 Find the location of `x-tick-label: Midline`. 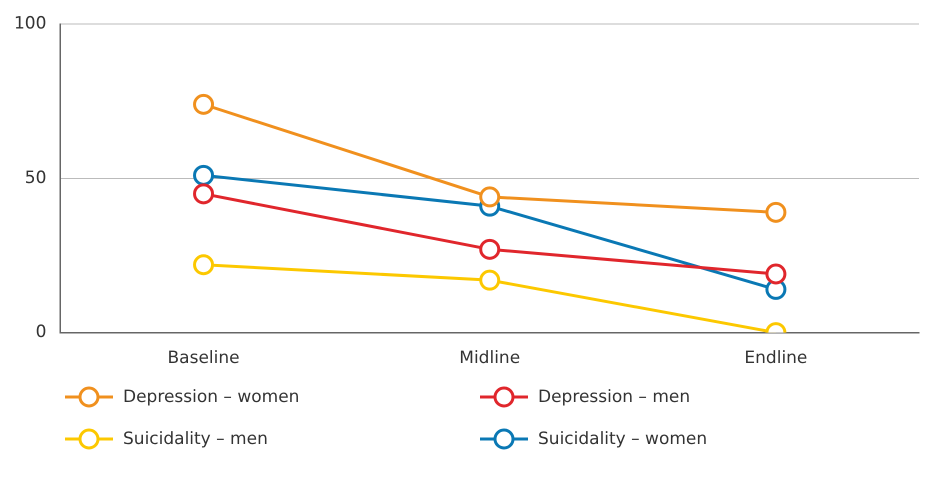

x-tick-label: Midline is located at coordinates (489, 358).